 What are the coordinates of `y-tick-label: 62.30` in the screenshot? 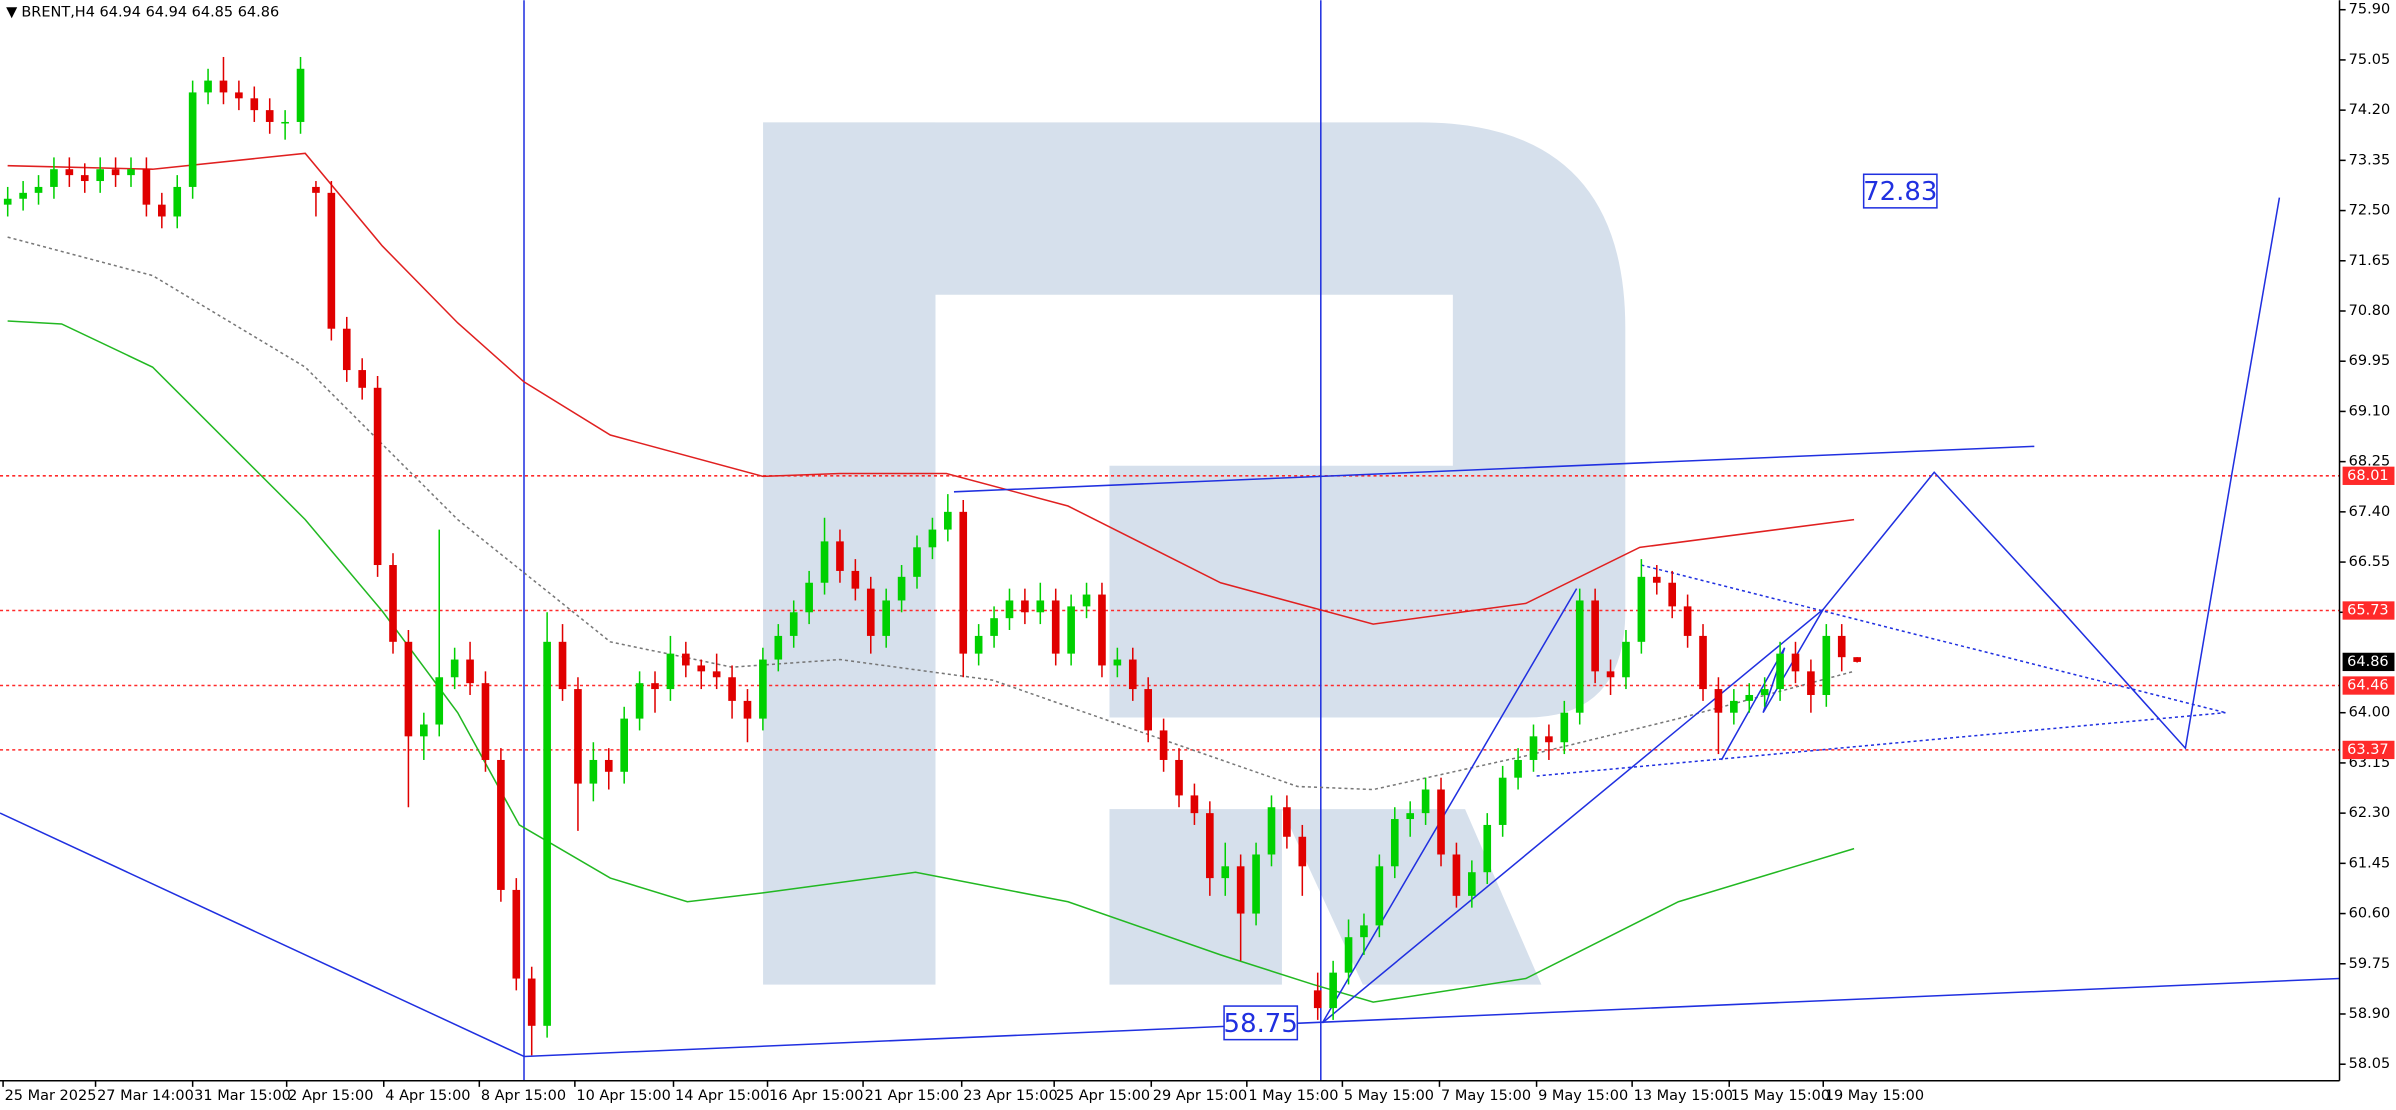 It's located at (2369, 813).